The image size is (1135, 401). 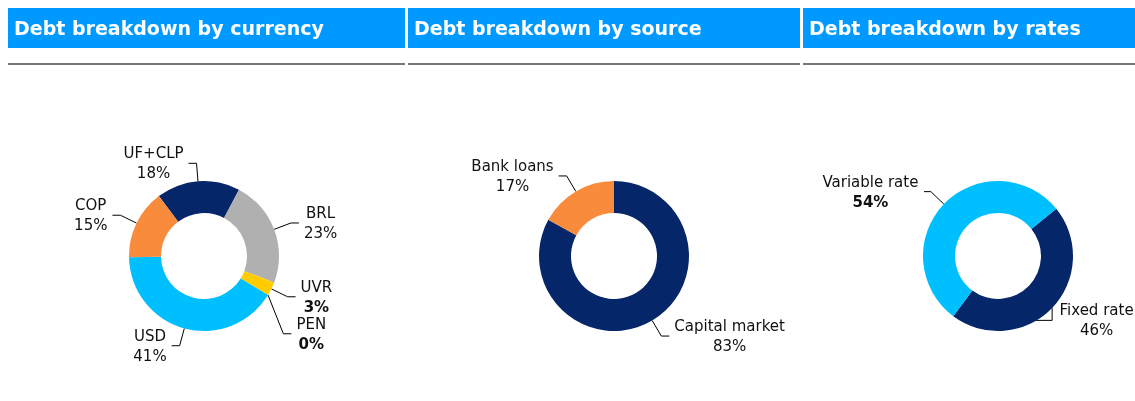 What do you see at coordinates (1096, 330) in the screenshot?
I see `data-label: 46%` at bounding box center [1096, 330].